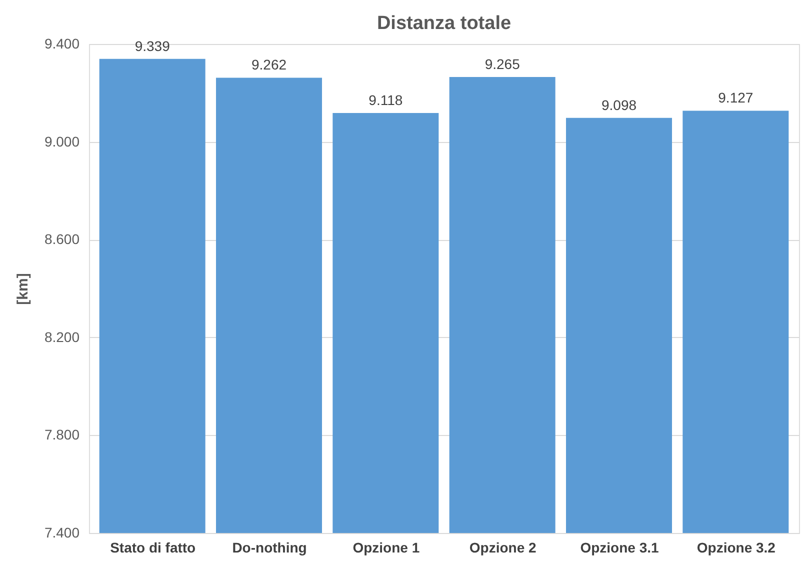 This screenshot has height=565, width=809. Describe the element at coordinates (619, 104) in the screenshot. I see `data-label: 9.098` at that location.